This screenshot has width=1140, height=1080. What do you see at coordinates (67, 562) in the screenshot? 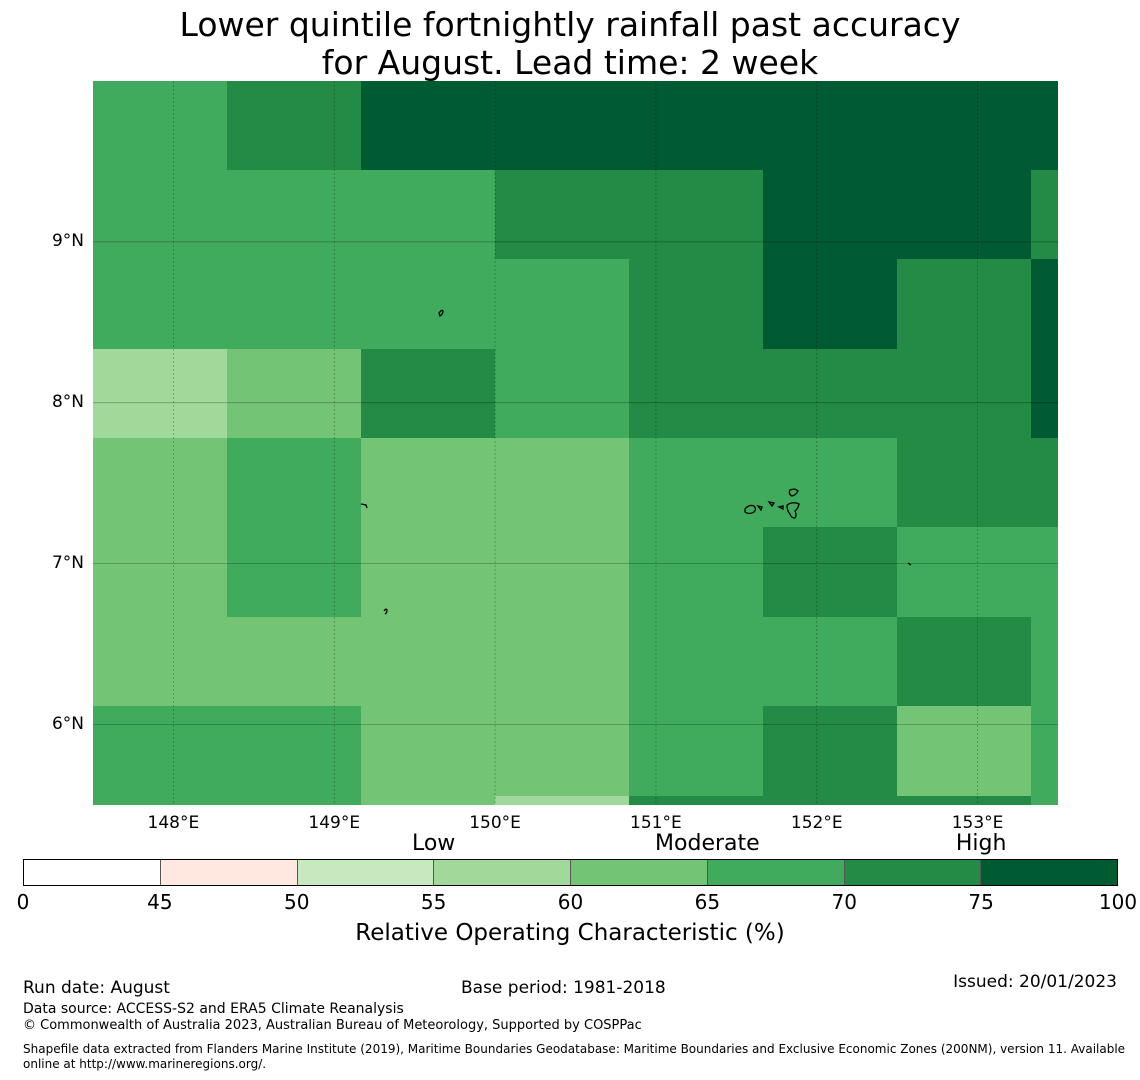
I see `y-tick-label: 7°N` at bounding box center [67, 562].